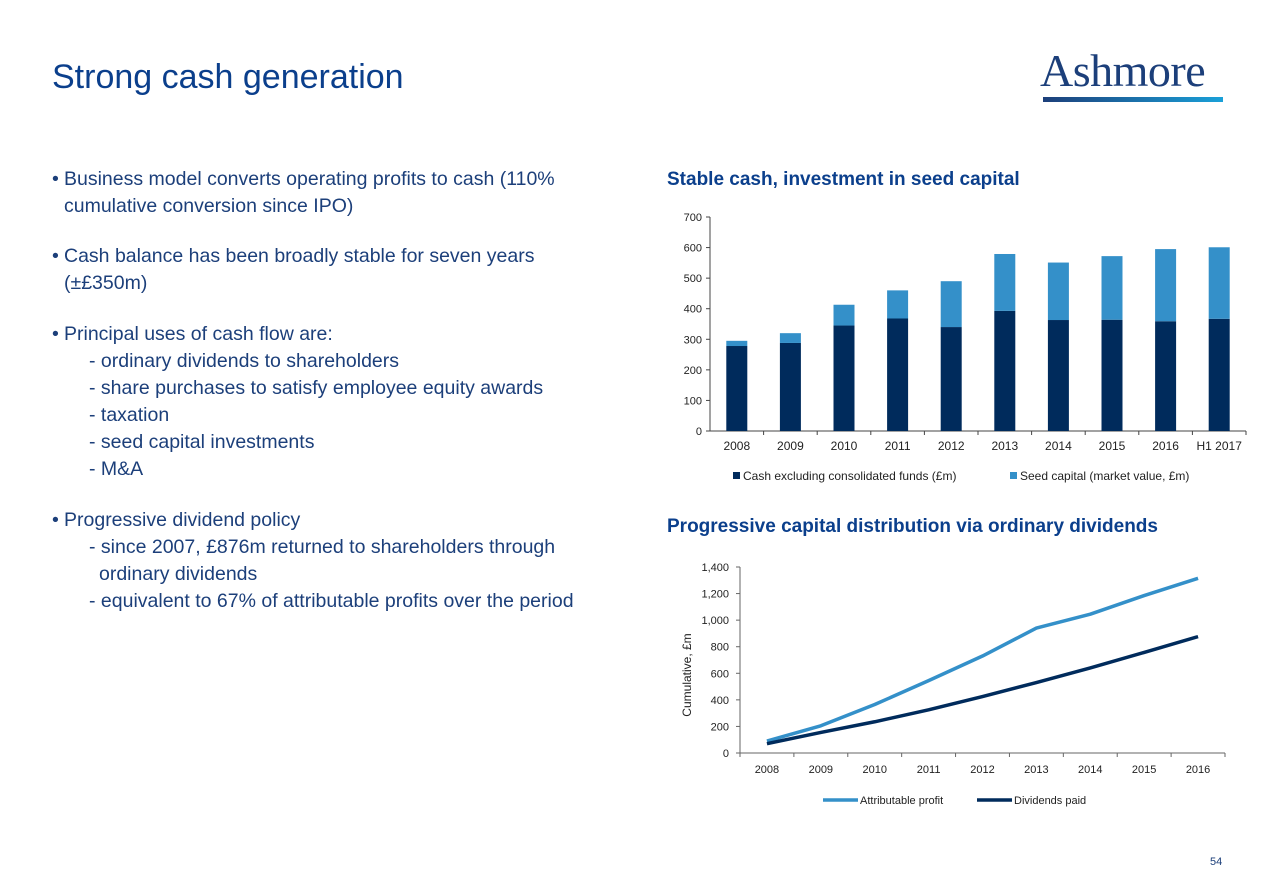 The height and width of the screenshot is (886, 1280). What do you see at coordinates (198, 334) in the screenshot?
I see `bullet-heading: Principal uses of cash flow are:` at bounding box center [198, 334].